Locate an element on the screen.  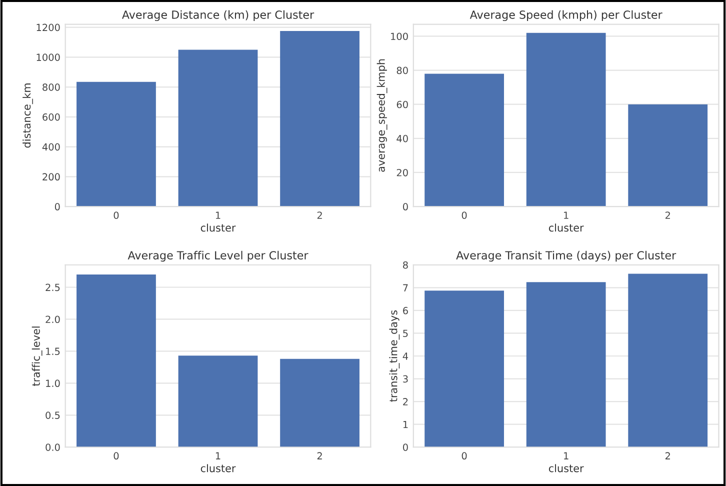
y-tick-label: 6 is located at coordinates (405, 310).